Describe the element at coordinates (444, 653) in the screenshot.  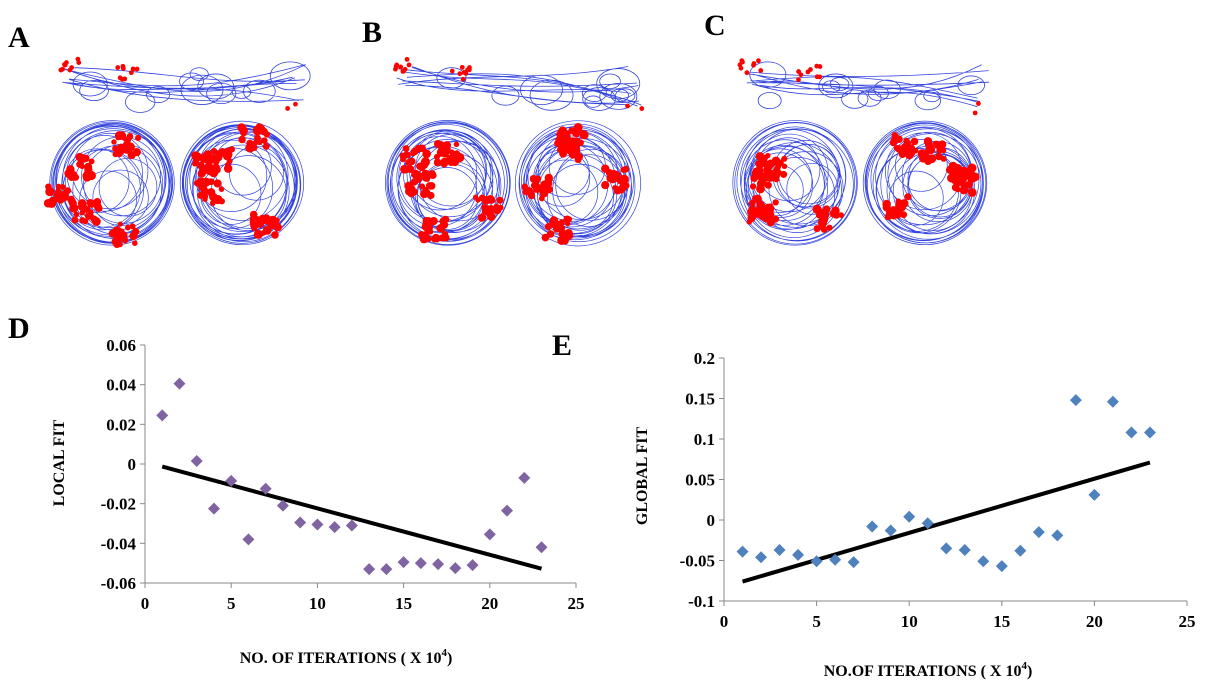
I see `chart-d-xlabel-sup: 4` at that location.